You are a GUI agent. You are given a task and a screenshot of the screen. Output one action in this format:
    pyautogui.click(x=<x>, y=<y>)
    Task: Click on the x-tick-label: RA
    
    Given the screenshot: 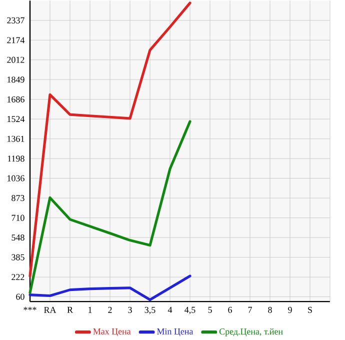 What is the action you would take?
    pyautogui.click(x=50, y=309)
    